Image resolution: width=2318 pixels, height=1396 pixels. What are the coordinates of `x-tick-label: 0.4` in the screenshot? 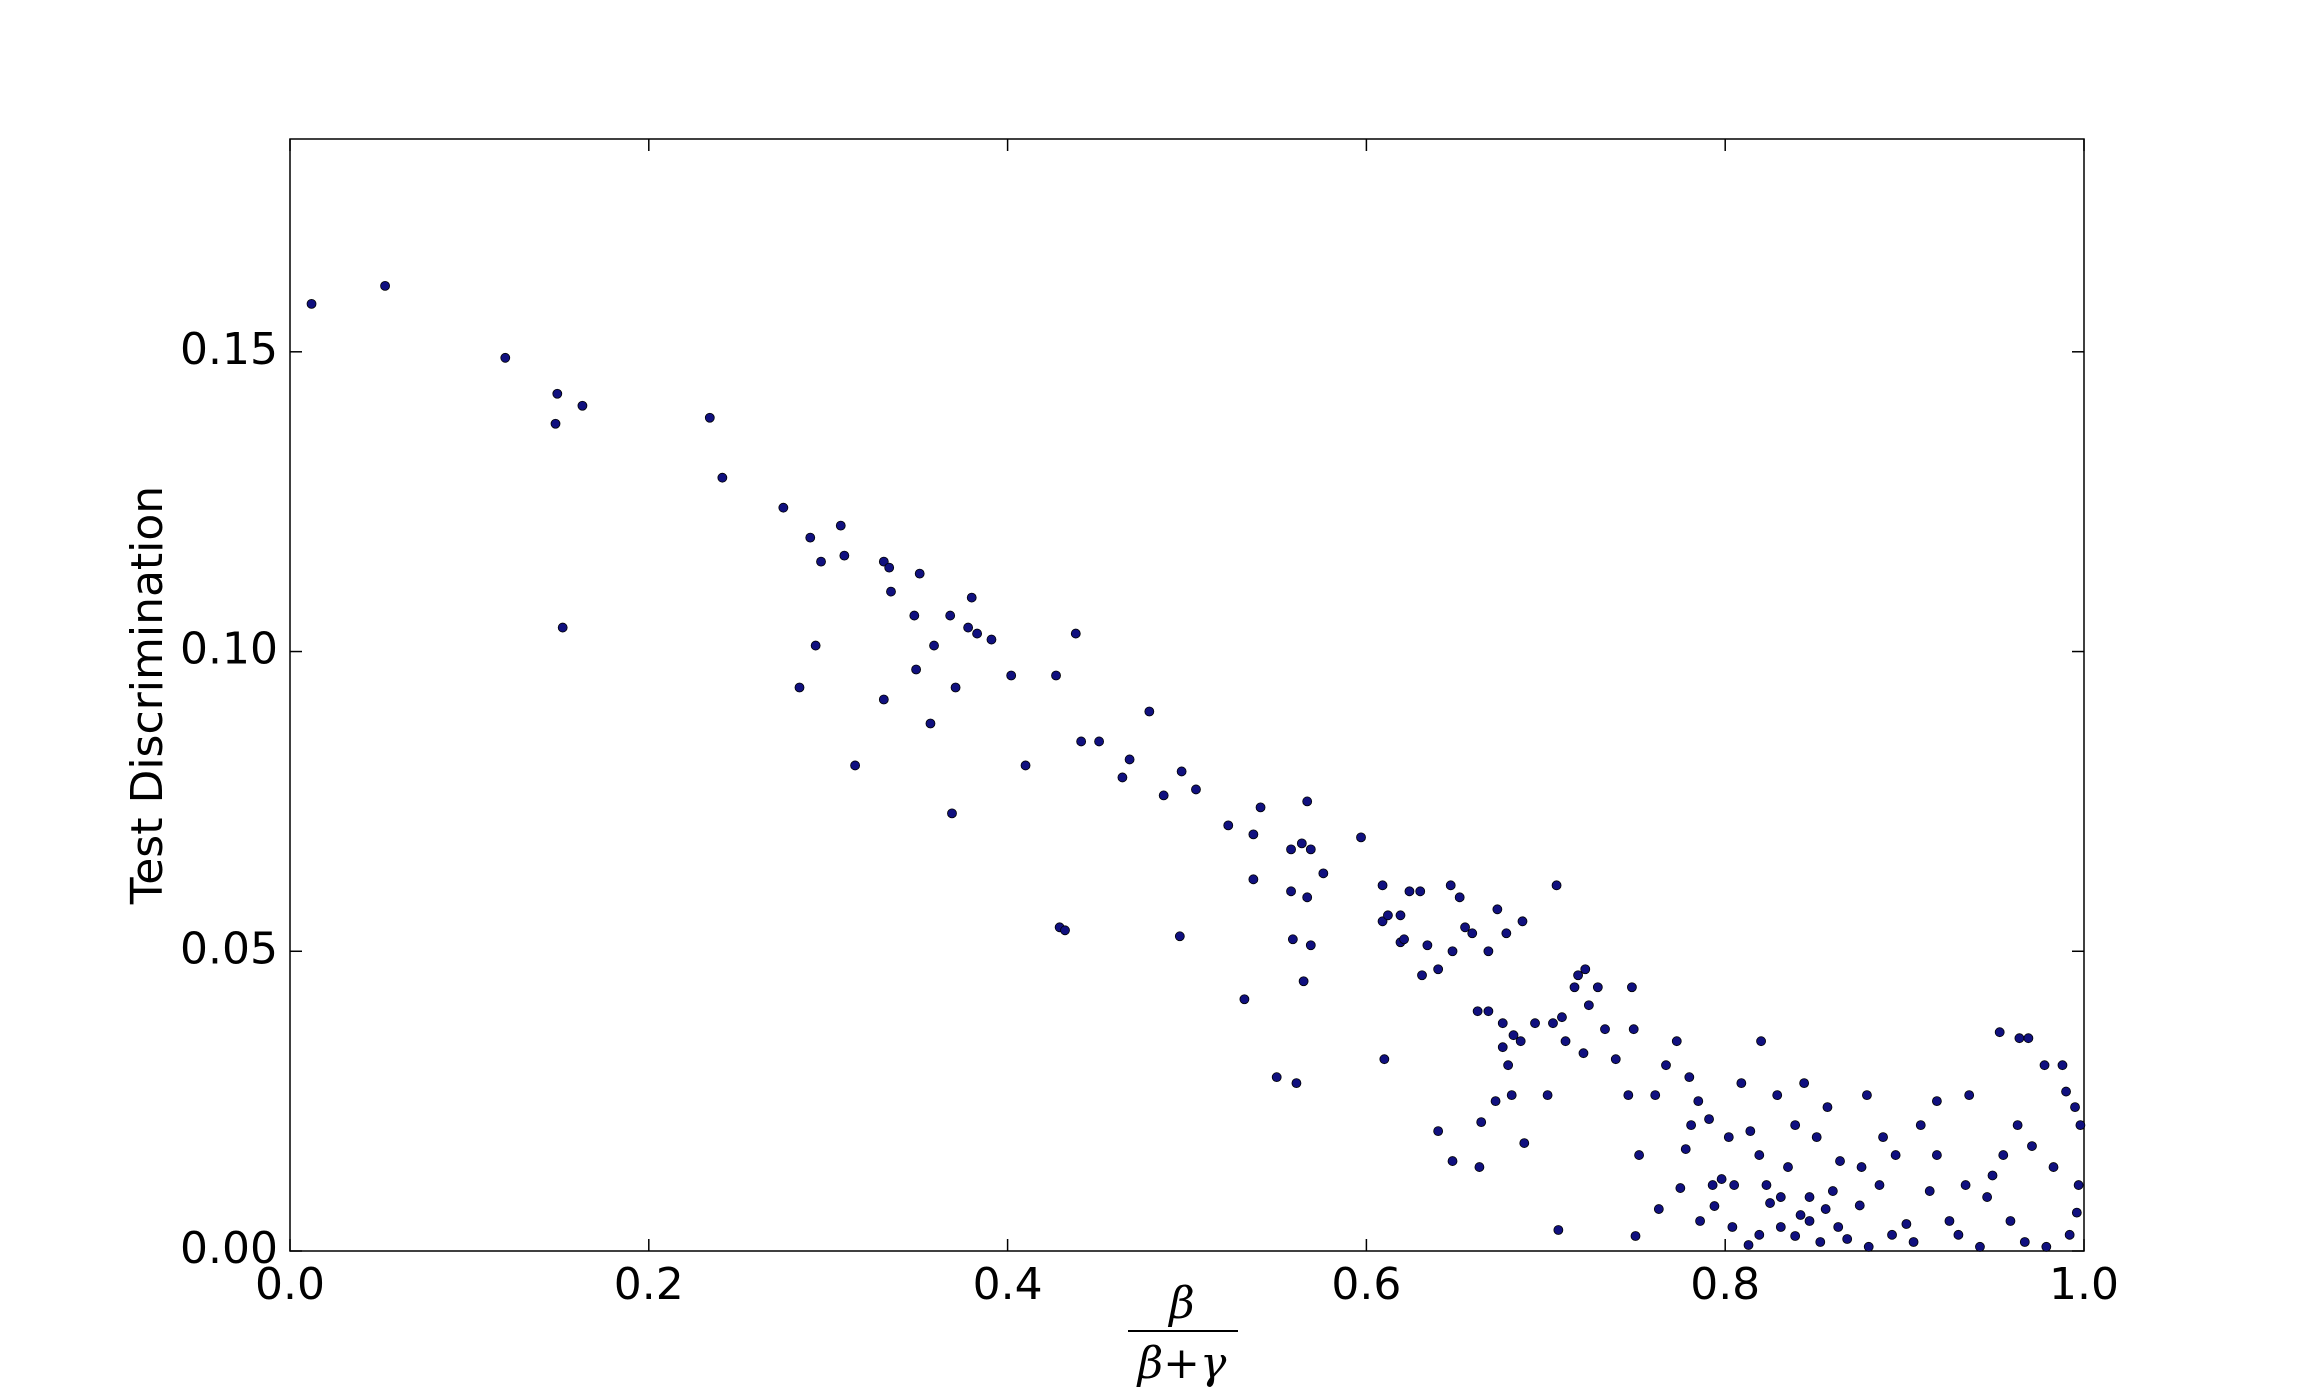 It's located at (1008, 1284).